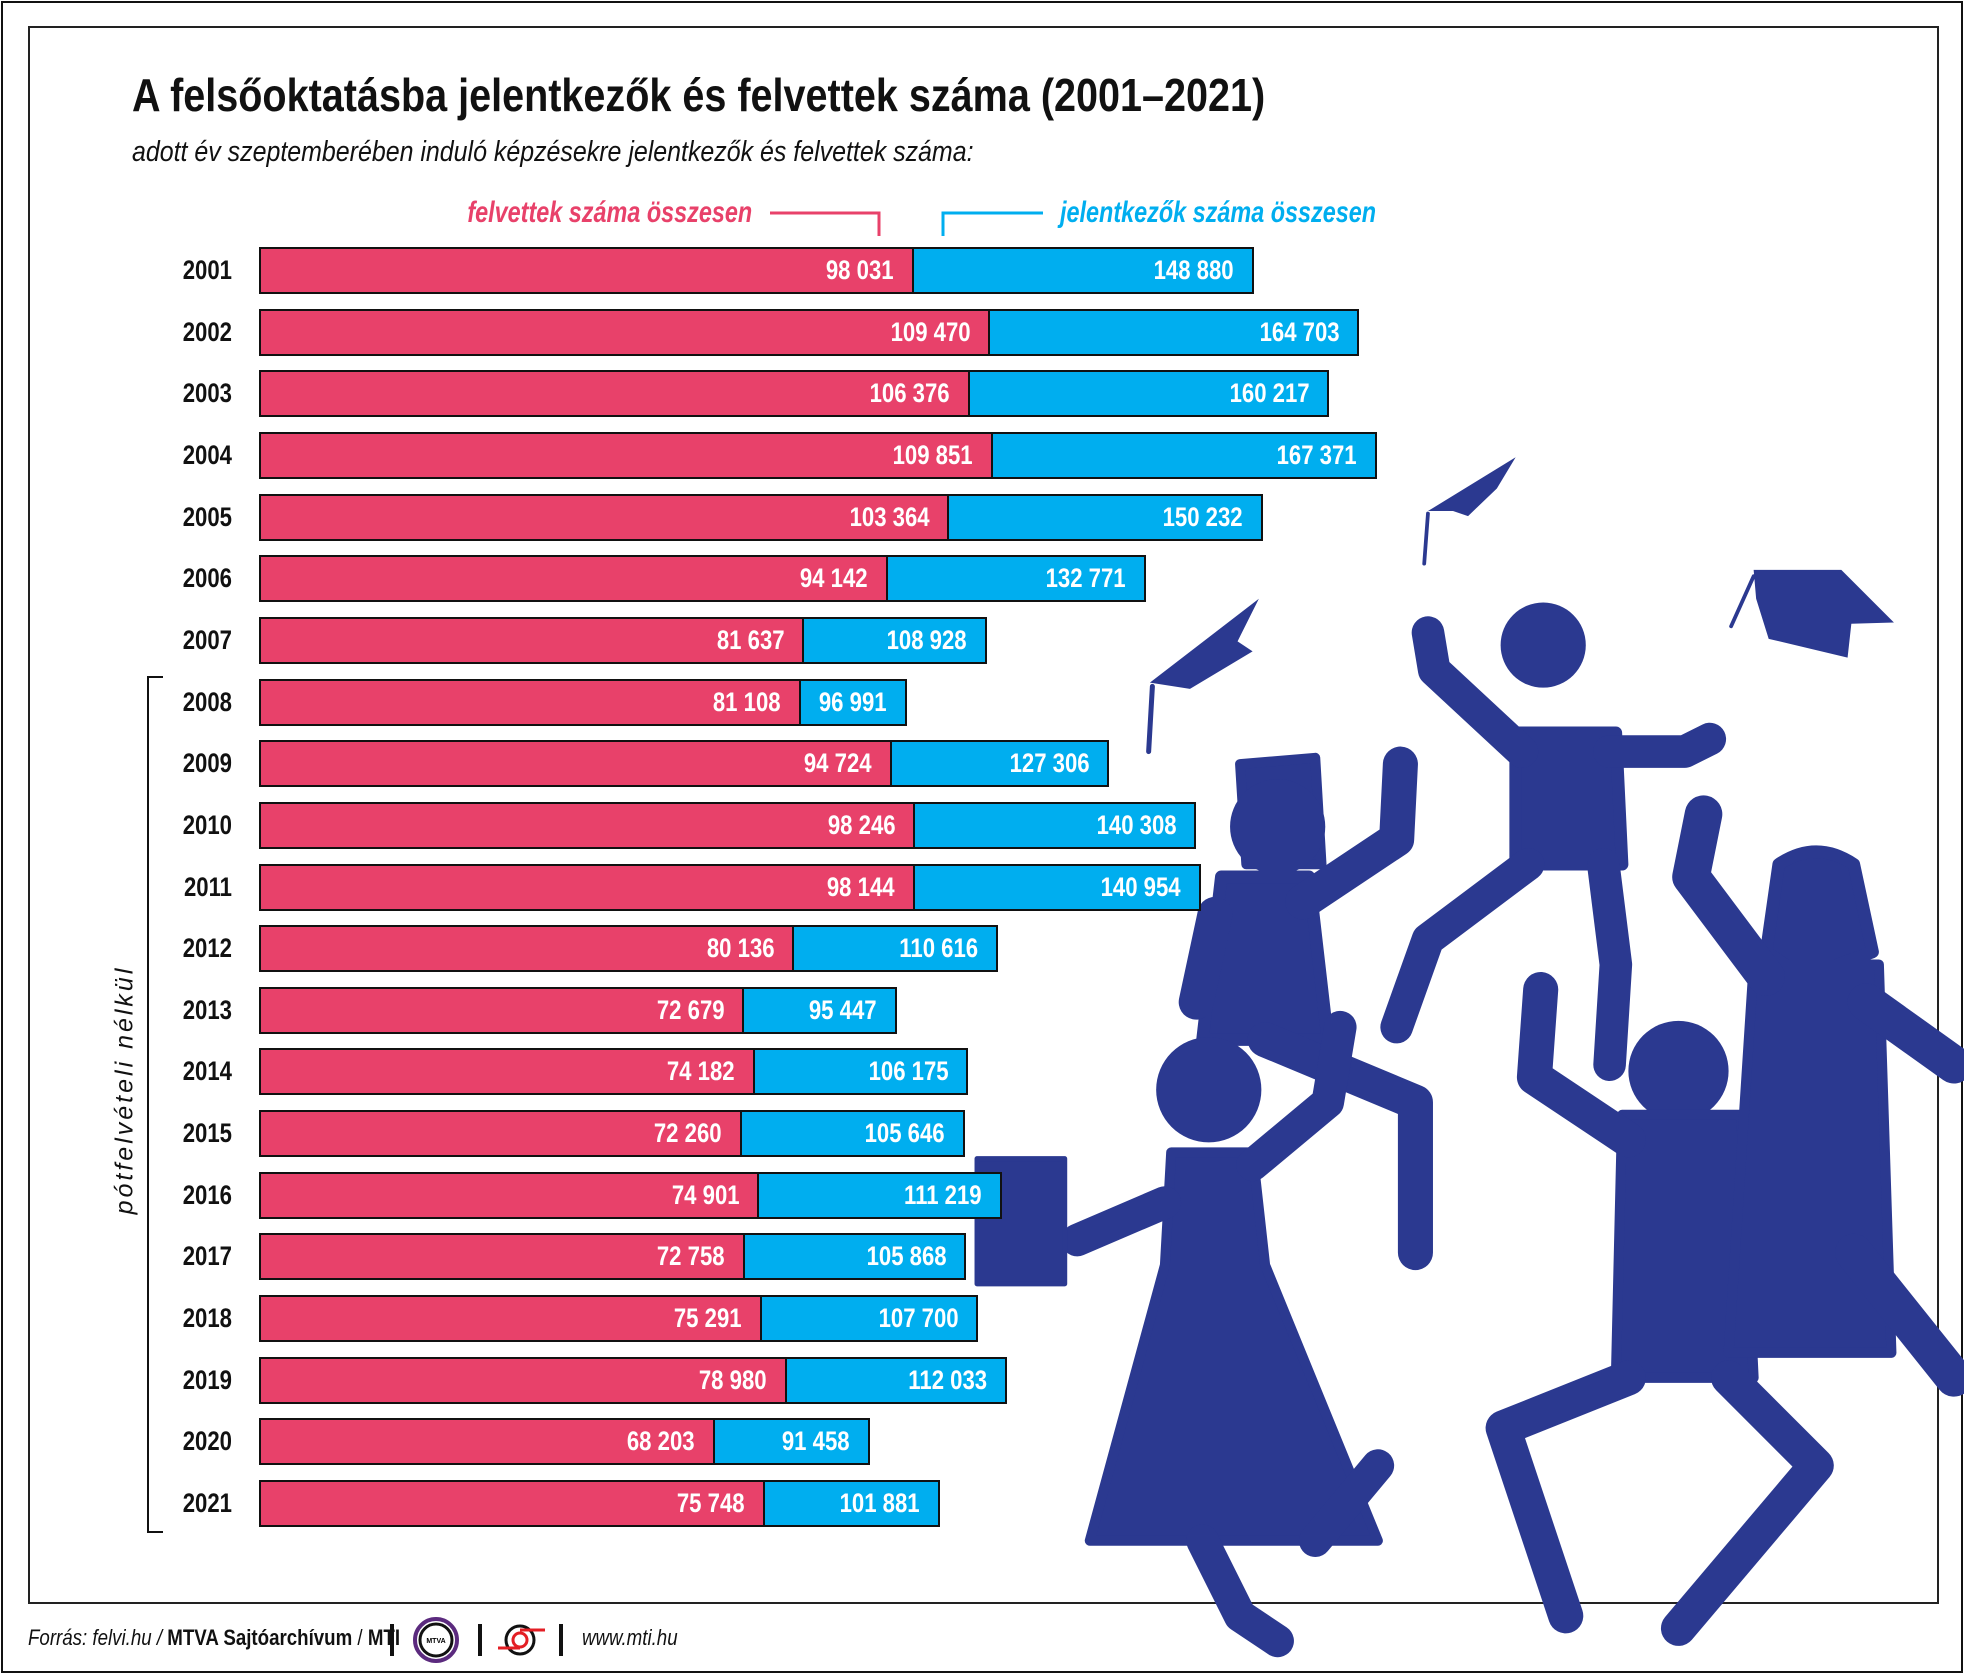 The width and height of the screenshot is (1964, 1674). I want to click on value-label-accepted: 98 246, so click(861, 824).